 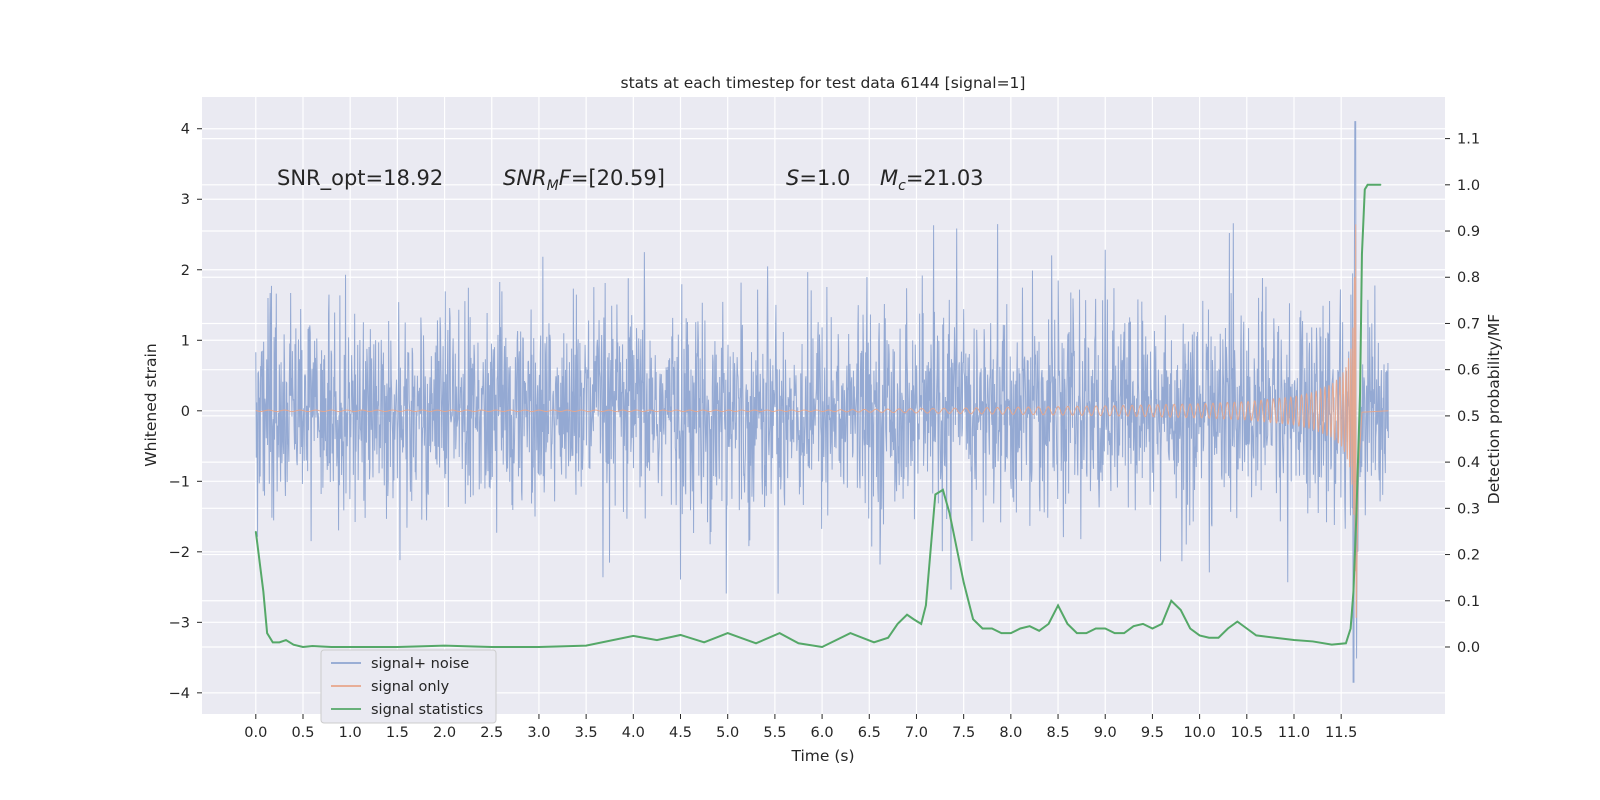 I want to click on annotations: SNR_opt=18.92 SNRMF=[20.59] S=1.0 Mc=21.03, so click(x=630, y=180).